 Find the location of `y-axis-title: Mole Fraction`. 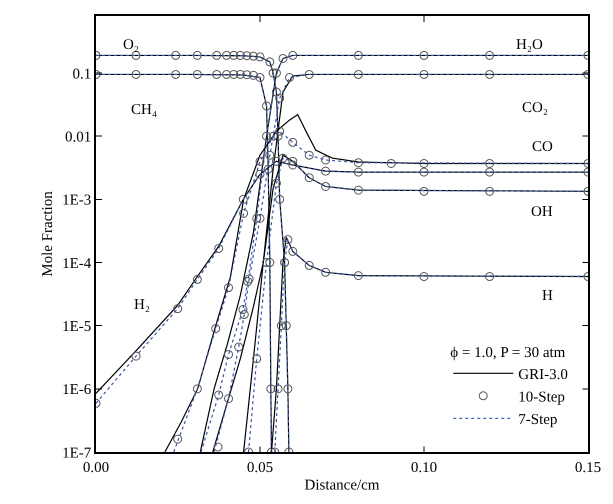

y-axis-title: Mole Fraction is located at coordinates (48, 233).